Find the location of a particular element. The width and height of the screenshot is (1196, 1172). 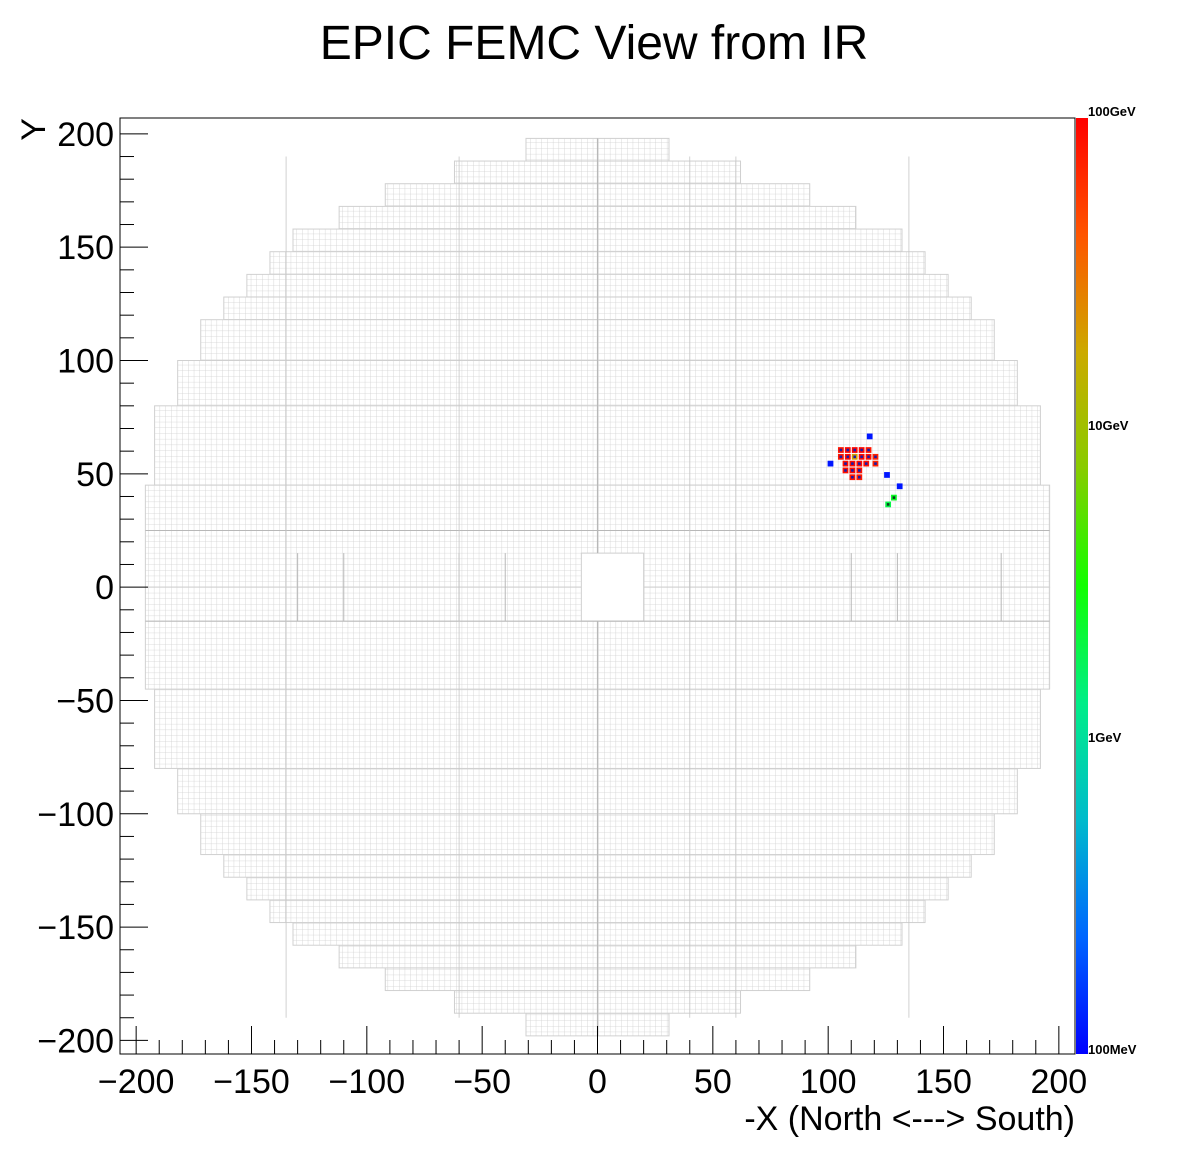

y-tick-label: 150 is located at coordinates (85, 248).